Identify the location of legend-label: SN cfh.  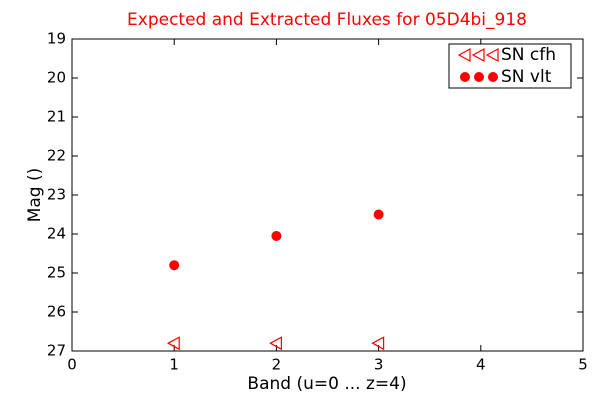
(528, 55).